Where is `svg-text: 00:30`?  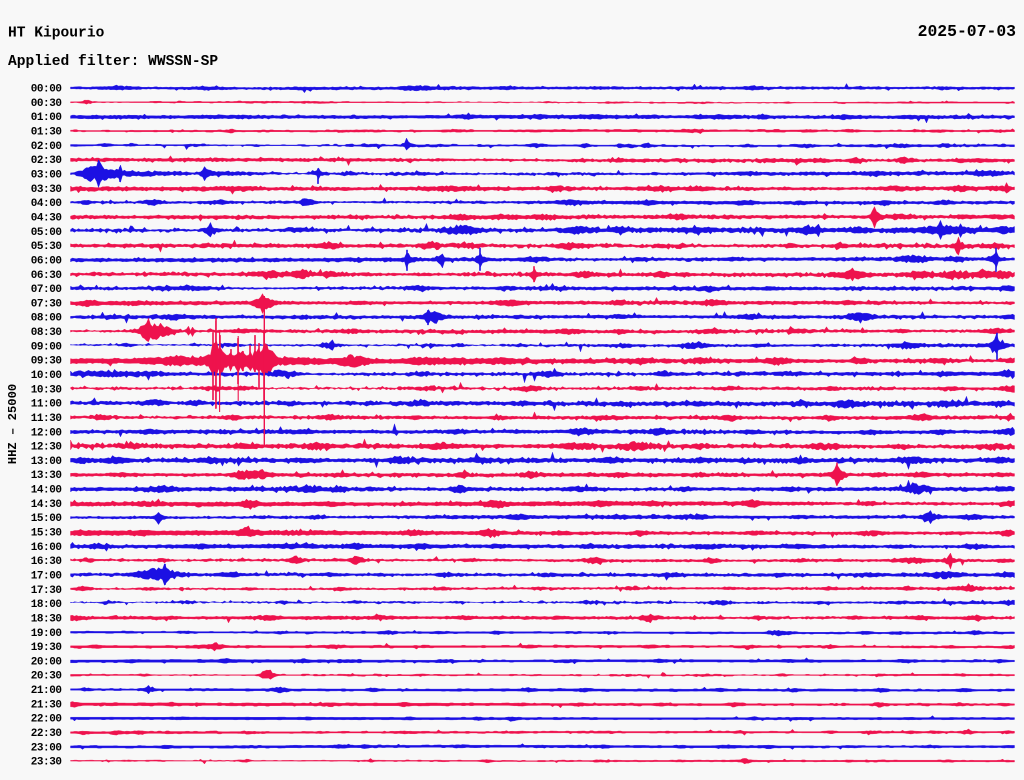
svg-text: 00:30 is located at coordinates (46, 104).